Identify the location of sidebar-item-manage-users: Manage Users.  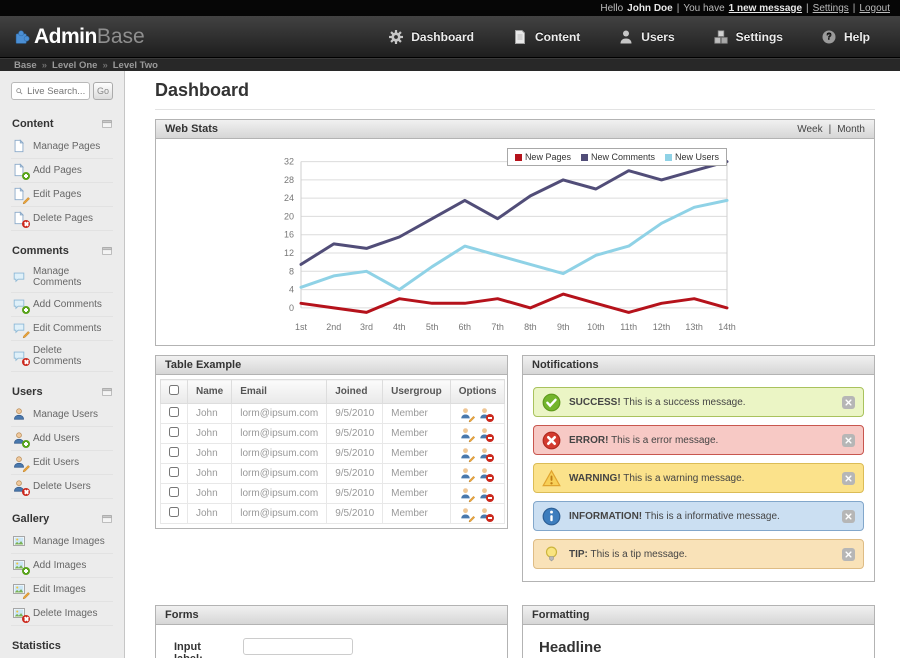
(62, 415).